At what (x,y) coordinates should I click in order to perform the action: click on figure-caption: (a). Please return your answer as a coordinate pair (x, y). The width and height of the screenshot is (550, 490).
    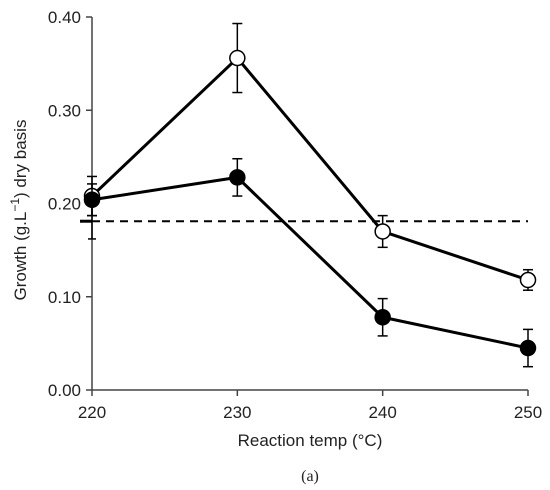
    Looking at the image, I should click on (310, 476).